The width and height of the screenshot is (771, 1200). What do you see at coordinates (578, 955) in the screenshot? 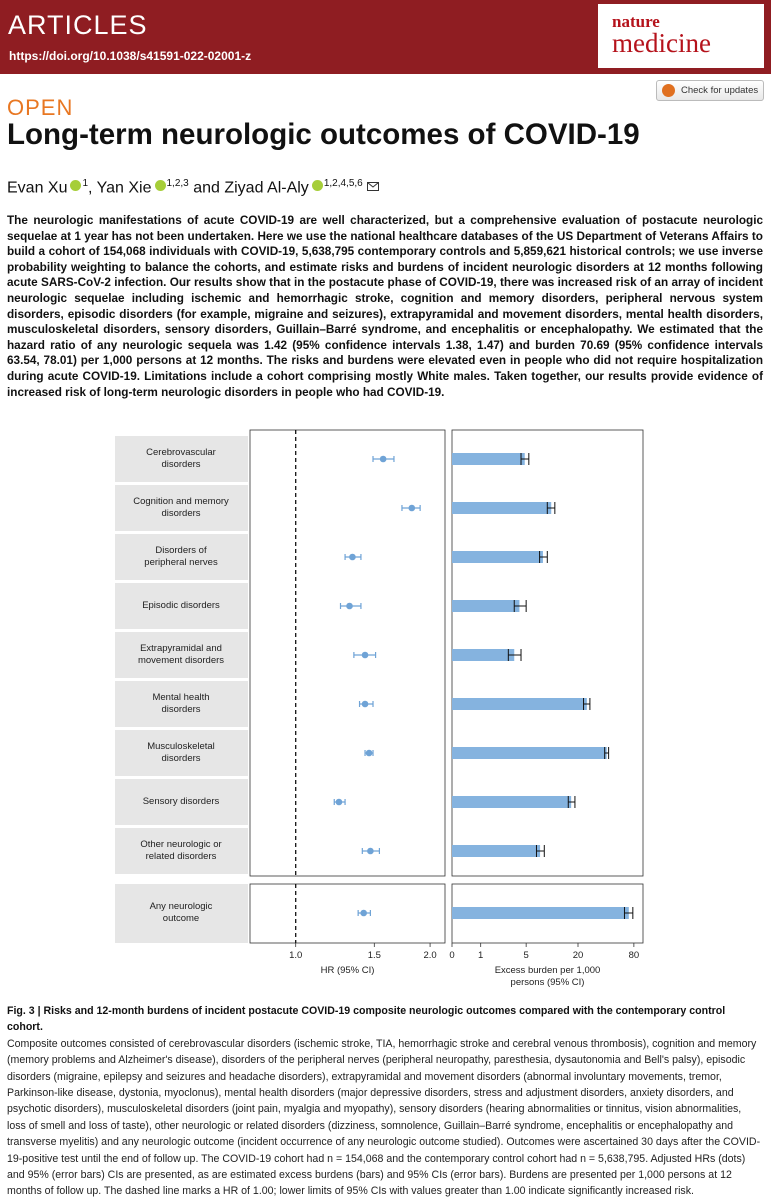
I see `x-tick-label: 20` at bounding box center [578, 955].